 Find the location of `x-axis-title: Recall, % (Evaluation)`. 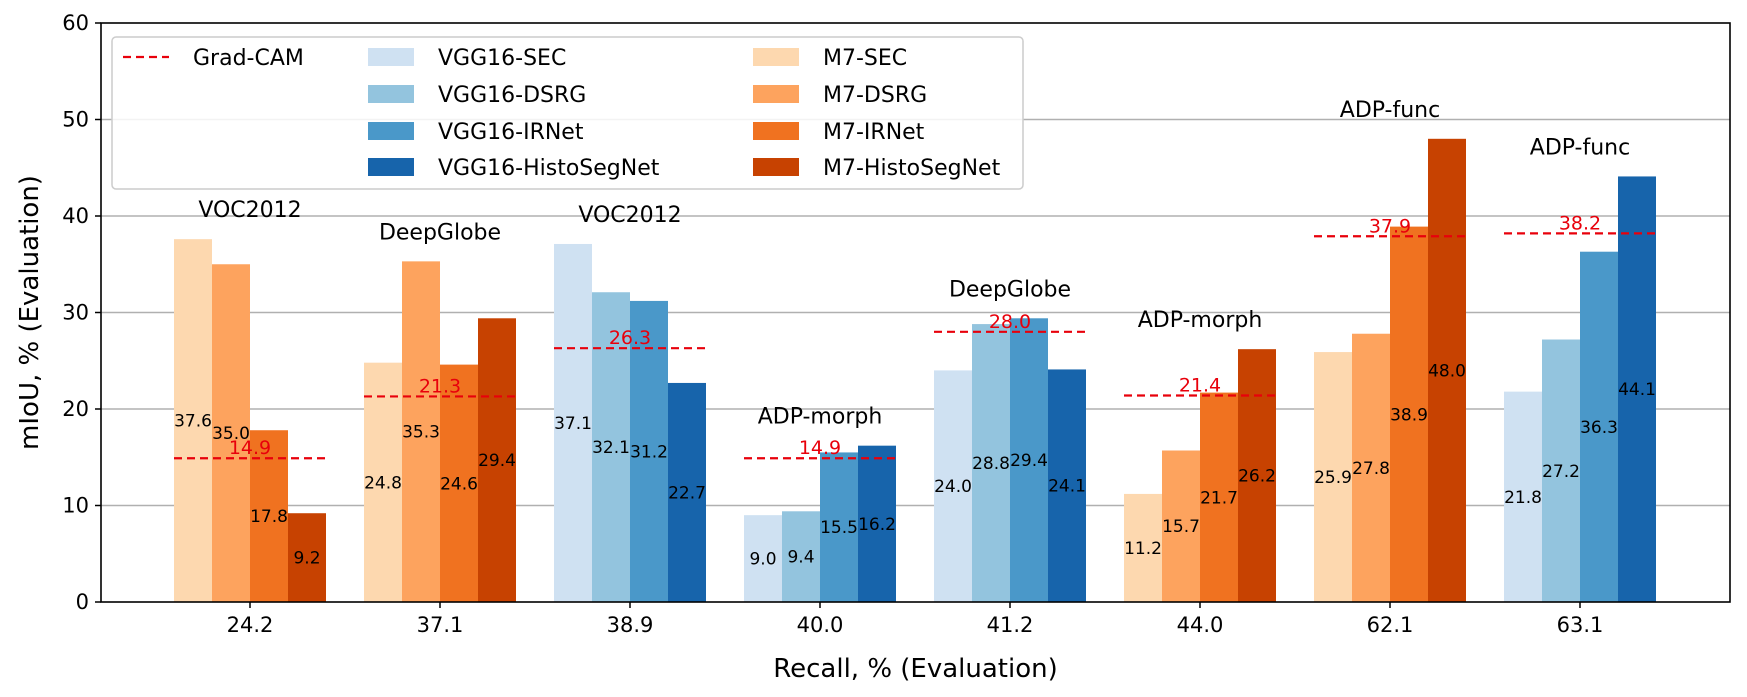

x-axis-title: Recall, % (Evaluation) is located at coordinates (915, 669).